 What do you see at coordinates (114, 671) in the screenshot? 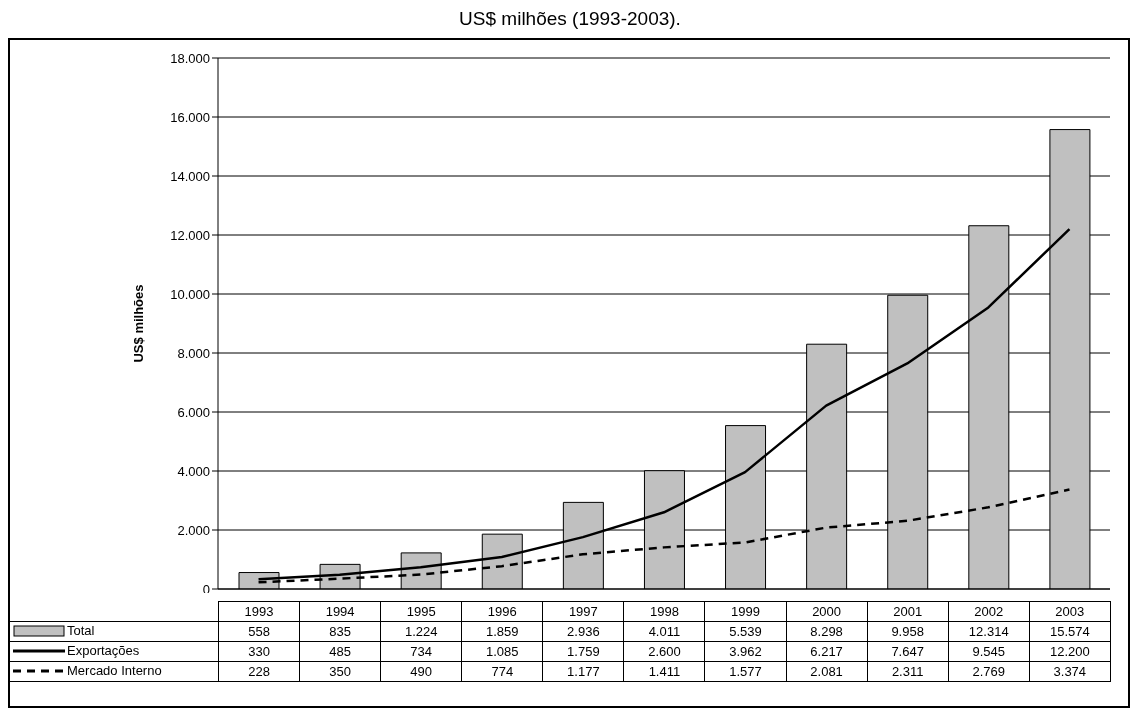
I see `legend-label: Mercado Interno` at bounding box center [114, 671].